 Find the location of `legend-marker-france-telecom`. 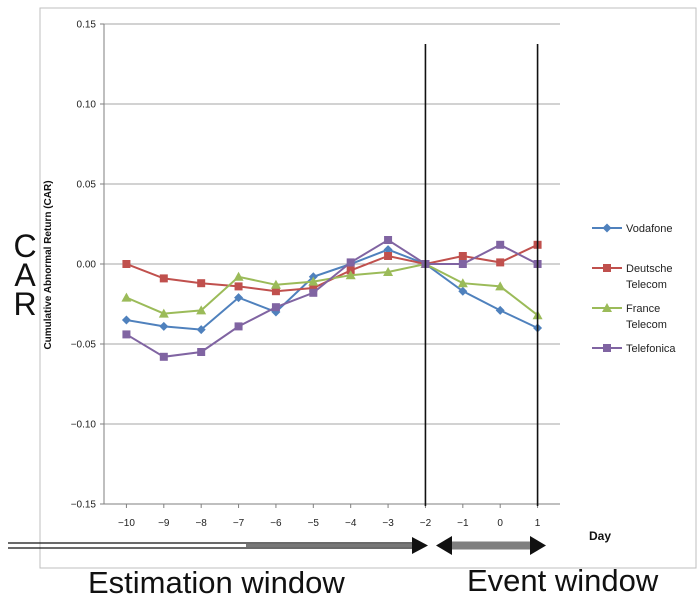

legend-marker-france-telecom is located at coordinates (607, 307).